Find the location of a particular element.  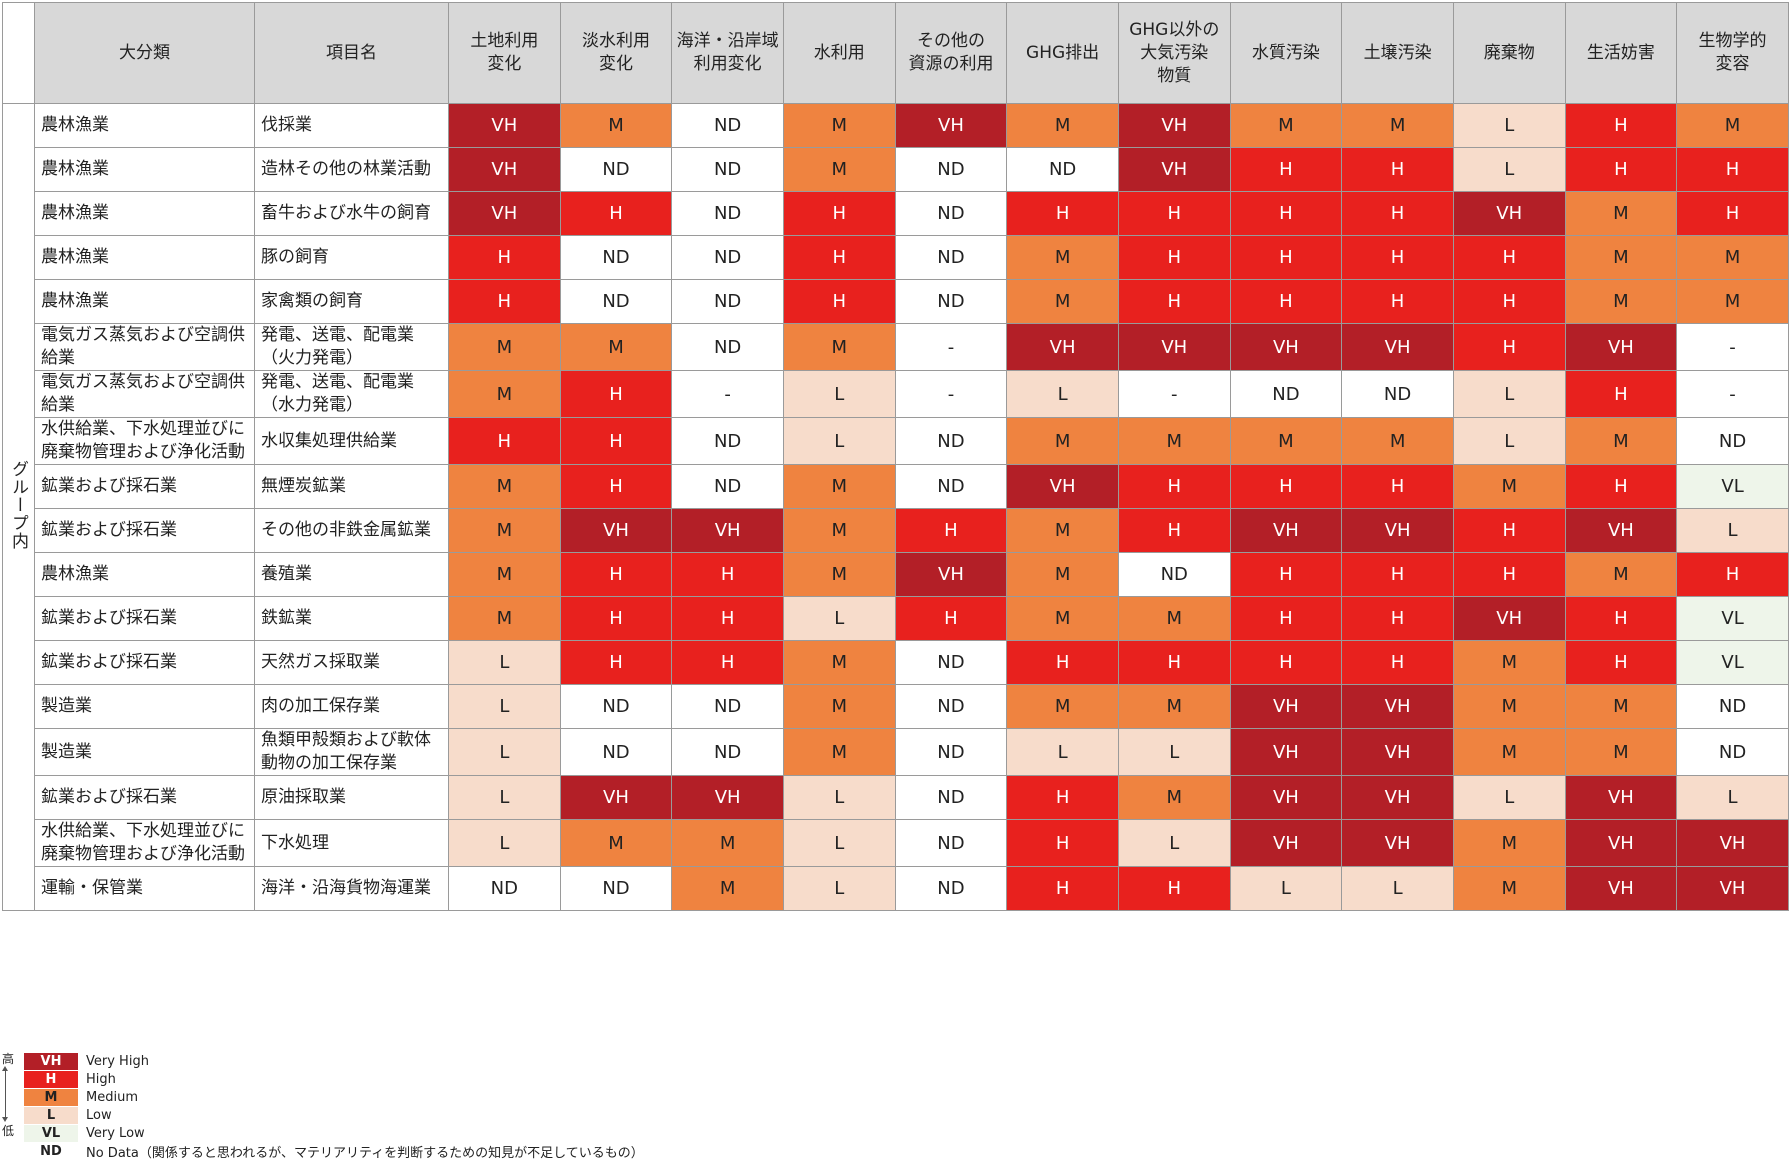

table-row: 製造業 肉の加工保存業 L ND ND M ND M M VH VH M M ND is located at coordinates (896, 706).